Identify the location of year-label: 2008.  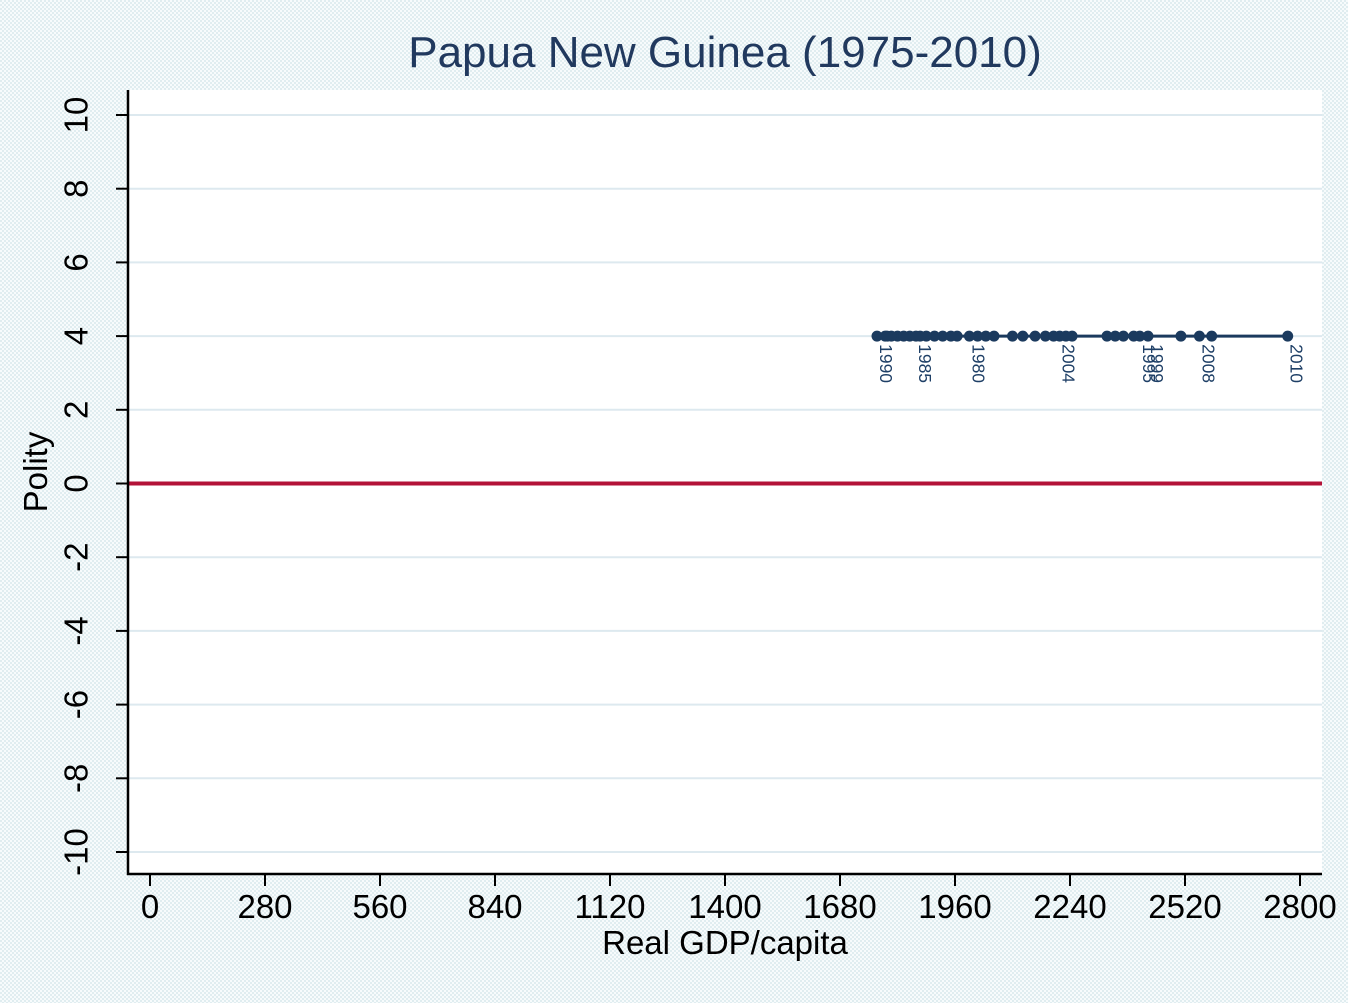
(1208, 363).